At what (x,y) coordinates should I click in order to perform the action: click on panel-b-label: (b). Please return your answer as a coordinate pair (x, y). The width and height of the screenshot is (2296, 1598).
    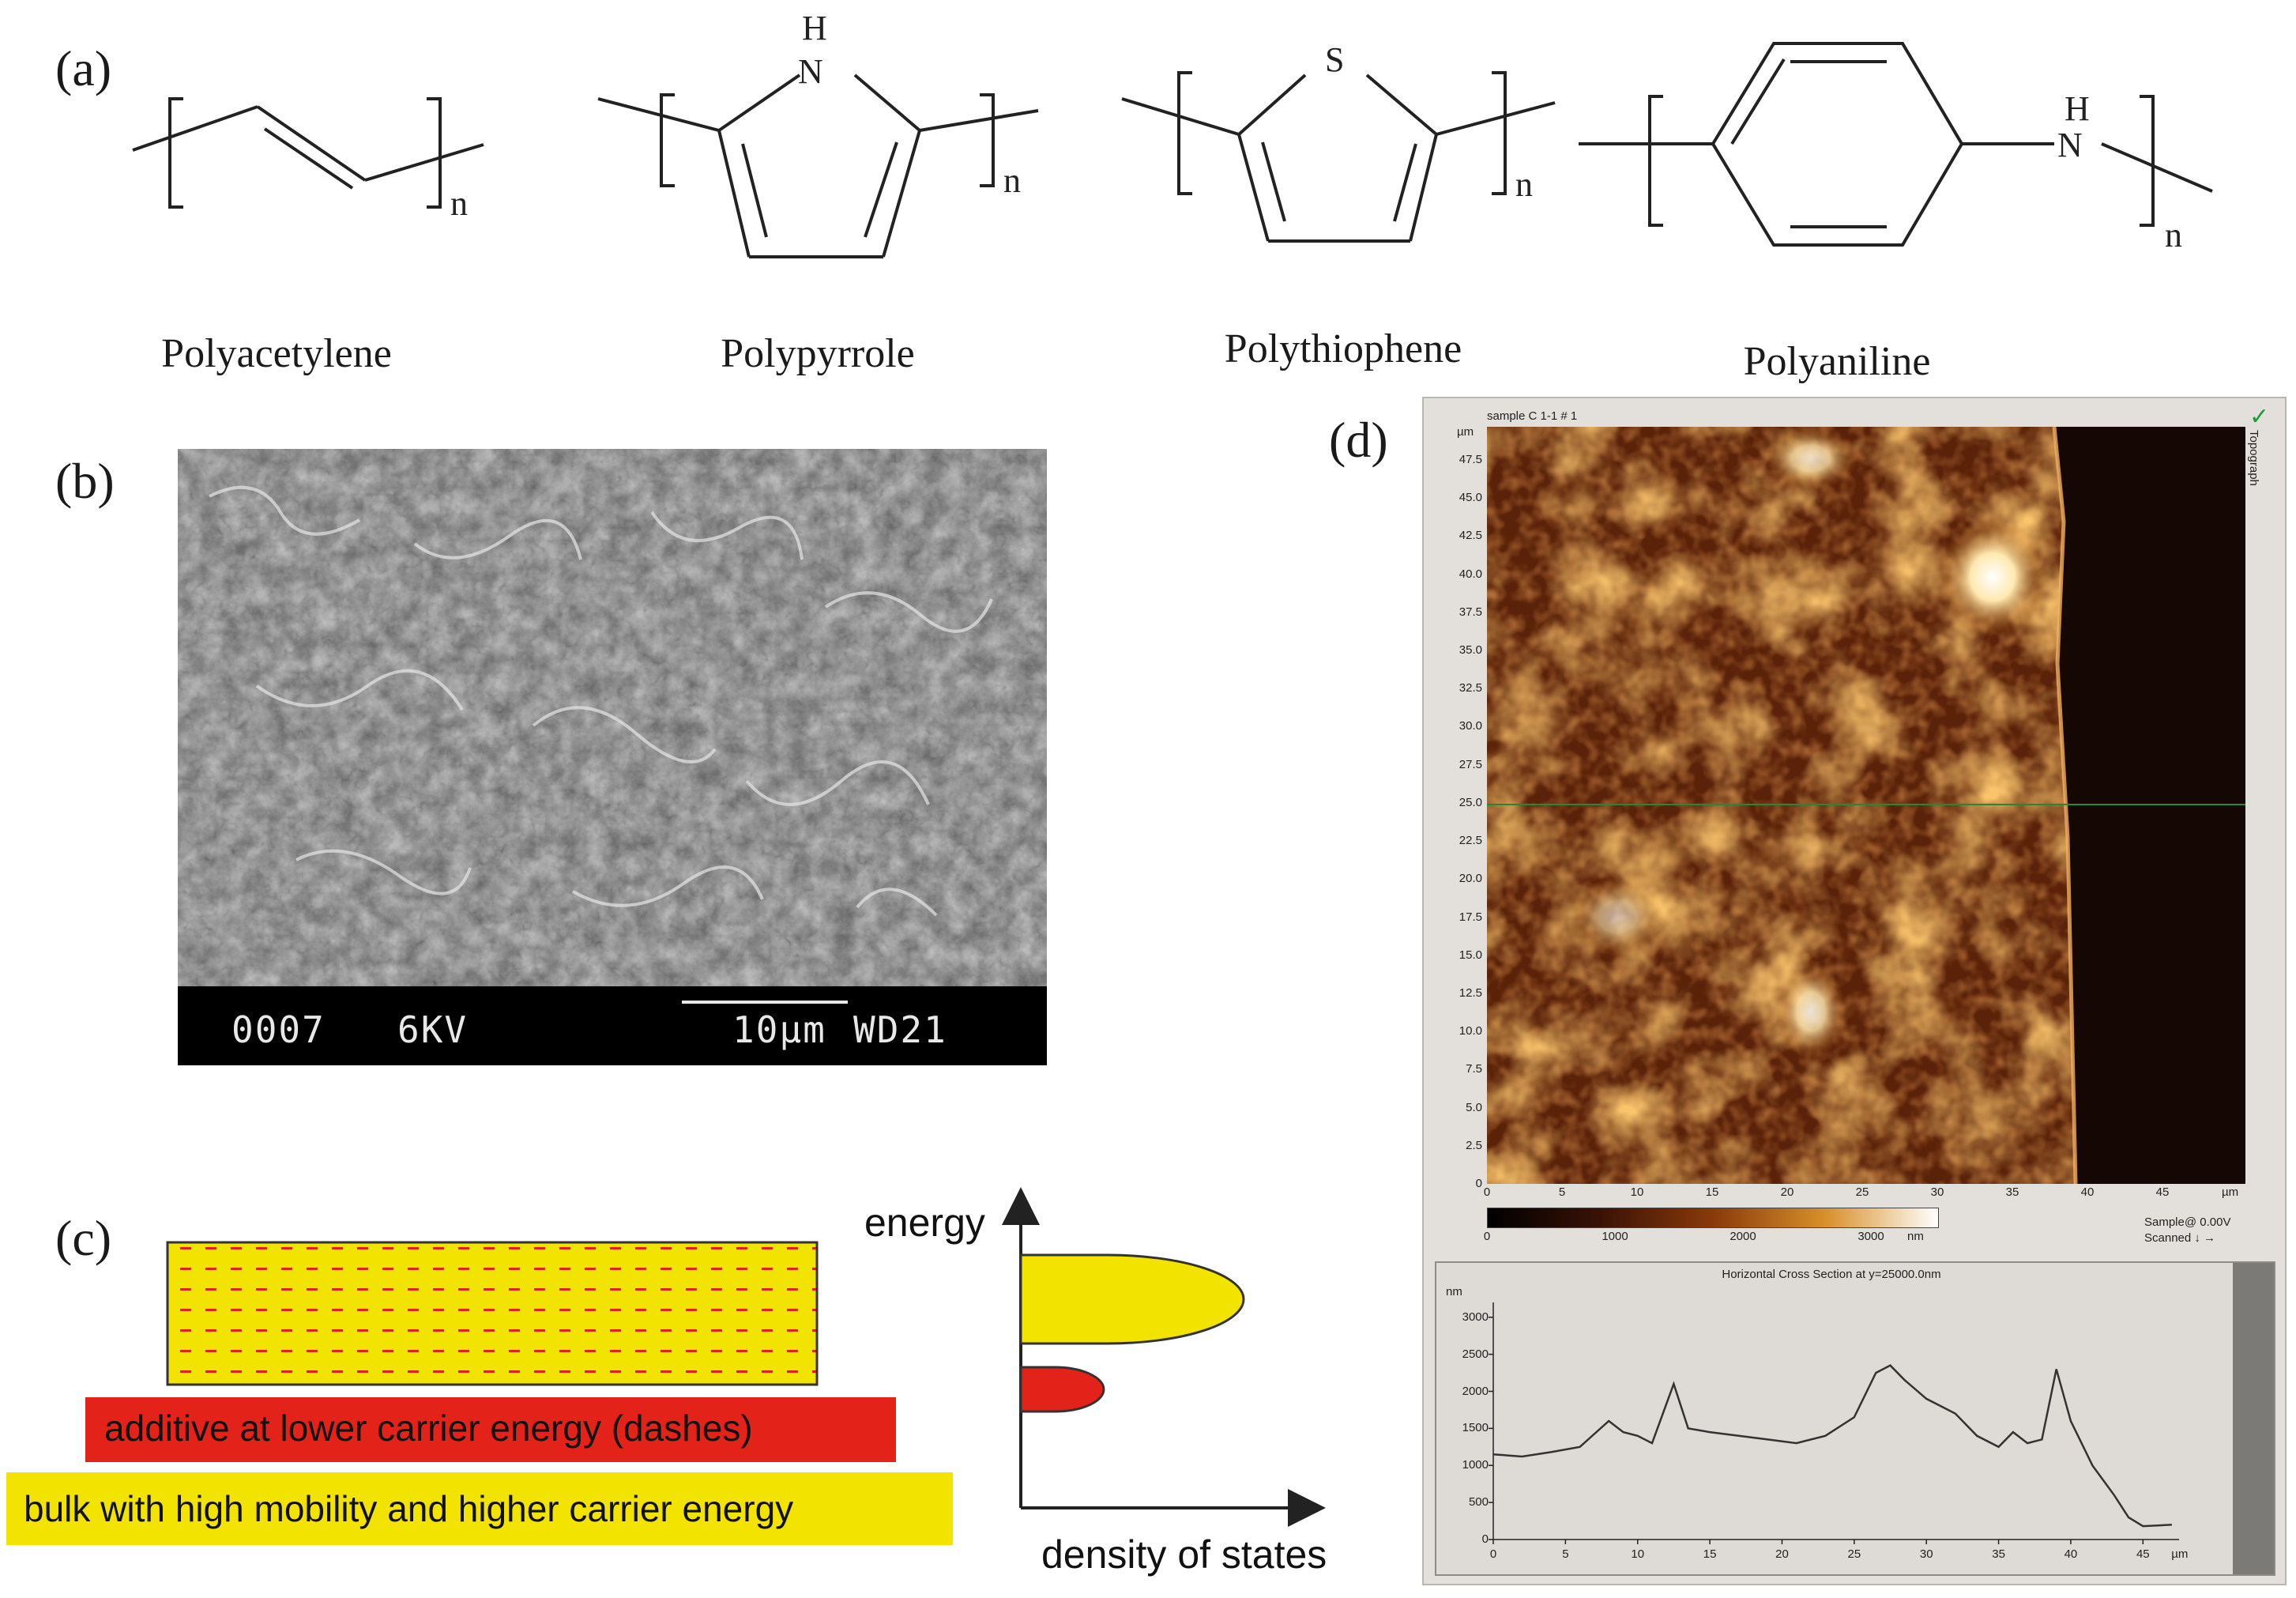
    Looking at the image, I should click on (85, 481).